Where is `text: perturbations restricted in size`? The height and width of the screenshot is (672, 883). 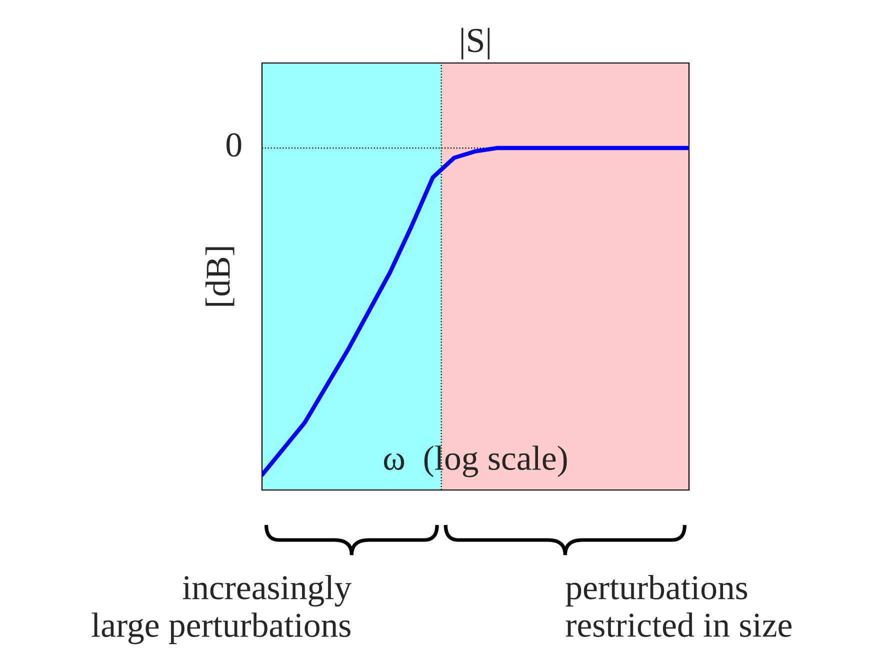 text: perturbations restricted in size is located at coordinates (679, 606).